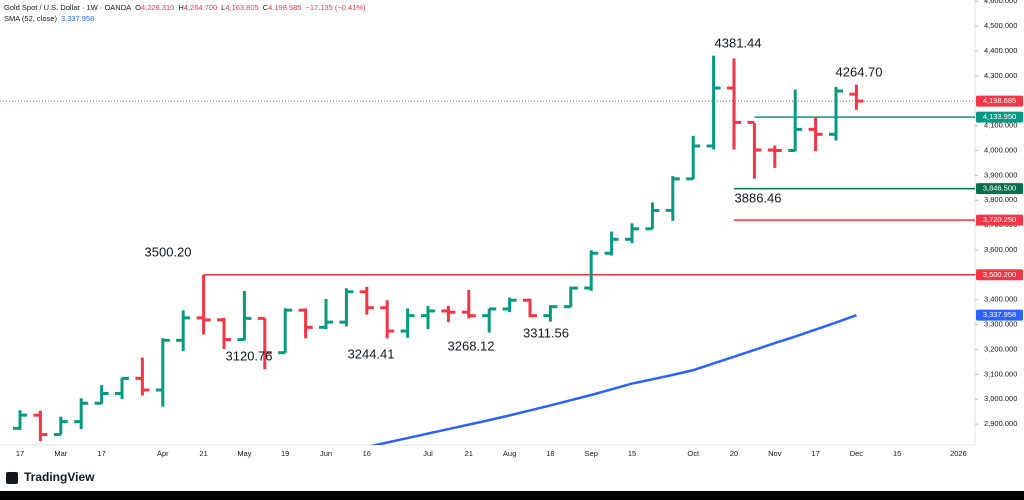  I want to click on annotation: 3244.41, so click(371, 353).